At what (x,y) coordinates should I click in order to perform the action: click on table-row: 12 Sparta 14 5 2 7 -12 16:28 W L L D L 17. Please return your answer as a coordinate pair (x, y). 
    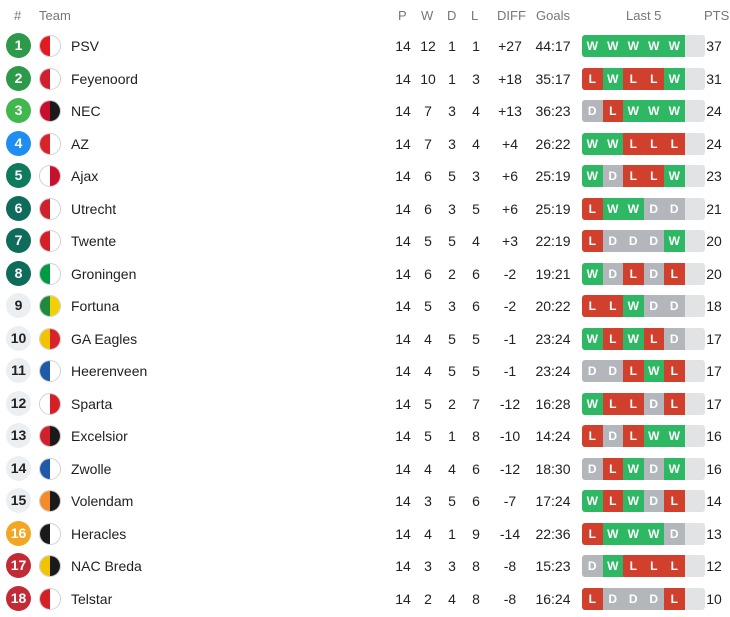
    Looking at the image, I should click on (365, 404).